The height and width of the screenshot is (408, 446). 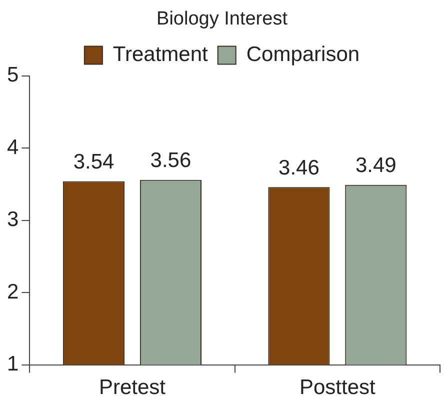 What do you see at coordinates (12, 292) in the screenshot?
I see `y-tick-label: 2` at bounding box center [12, 292].